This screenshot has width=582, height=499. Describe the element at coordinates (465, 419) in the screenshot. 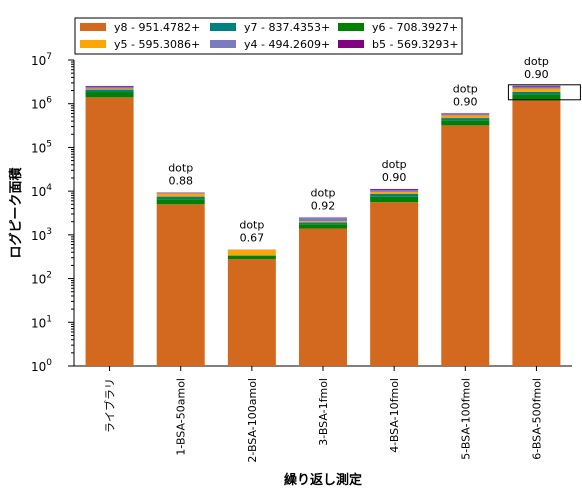

I see `category-label-5: 5-BSA-100fmol` at that location.